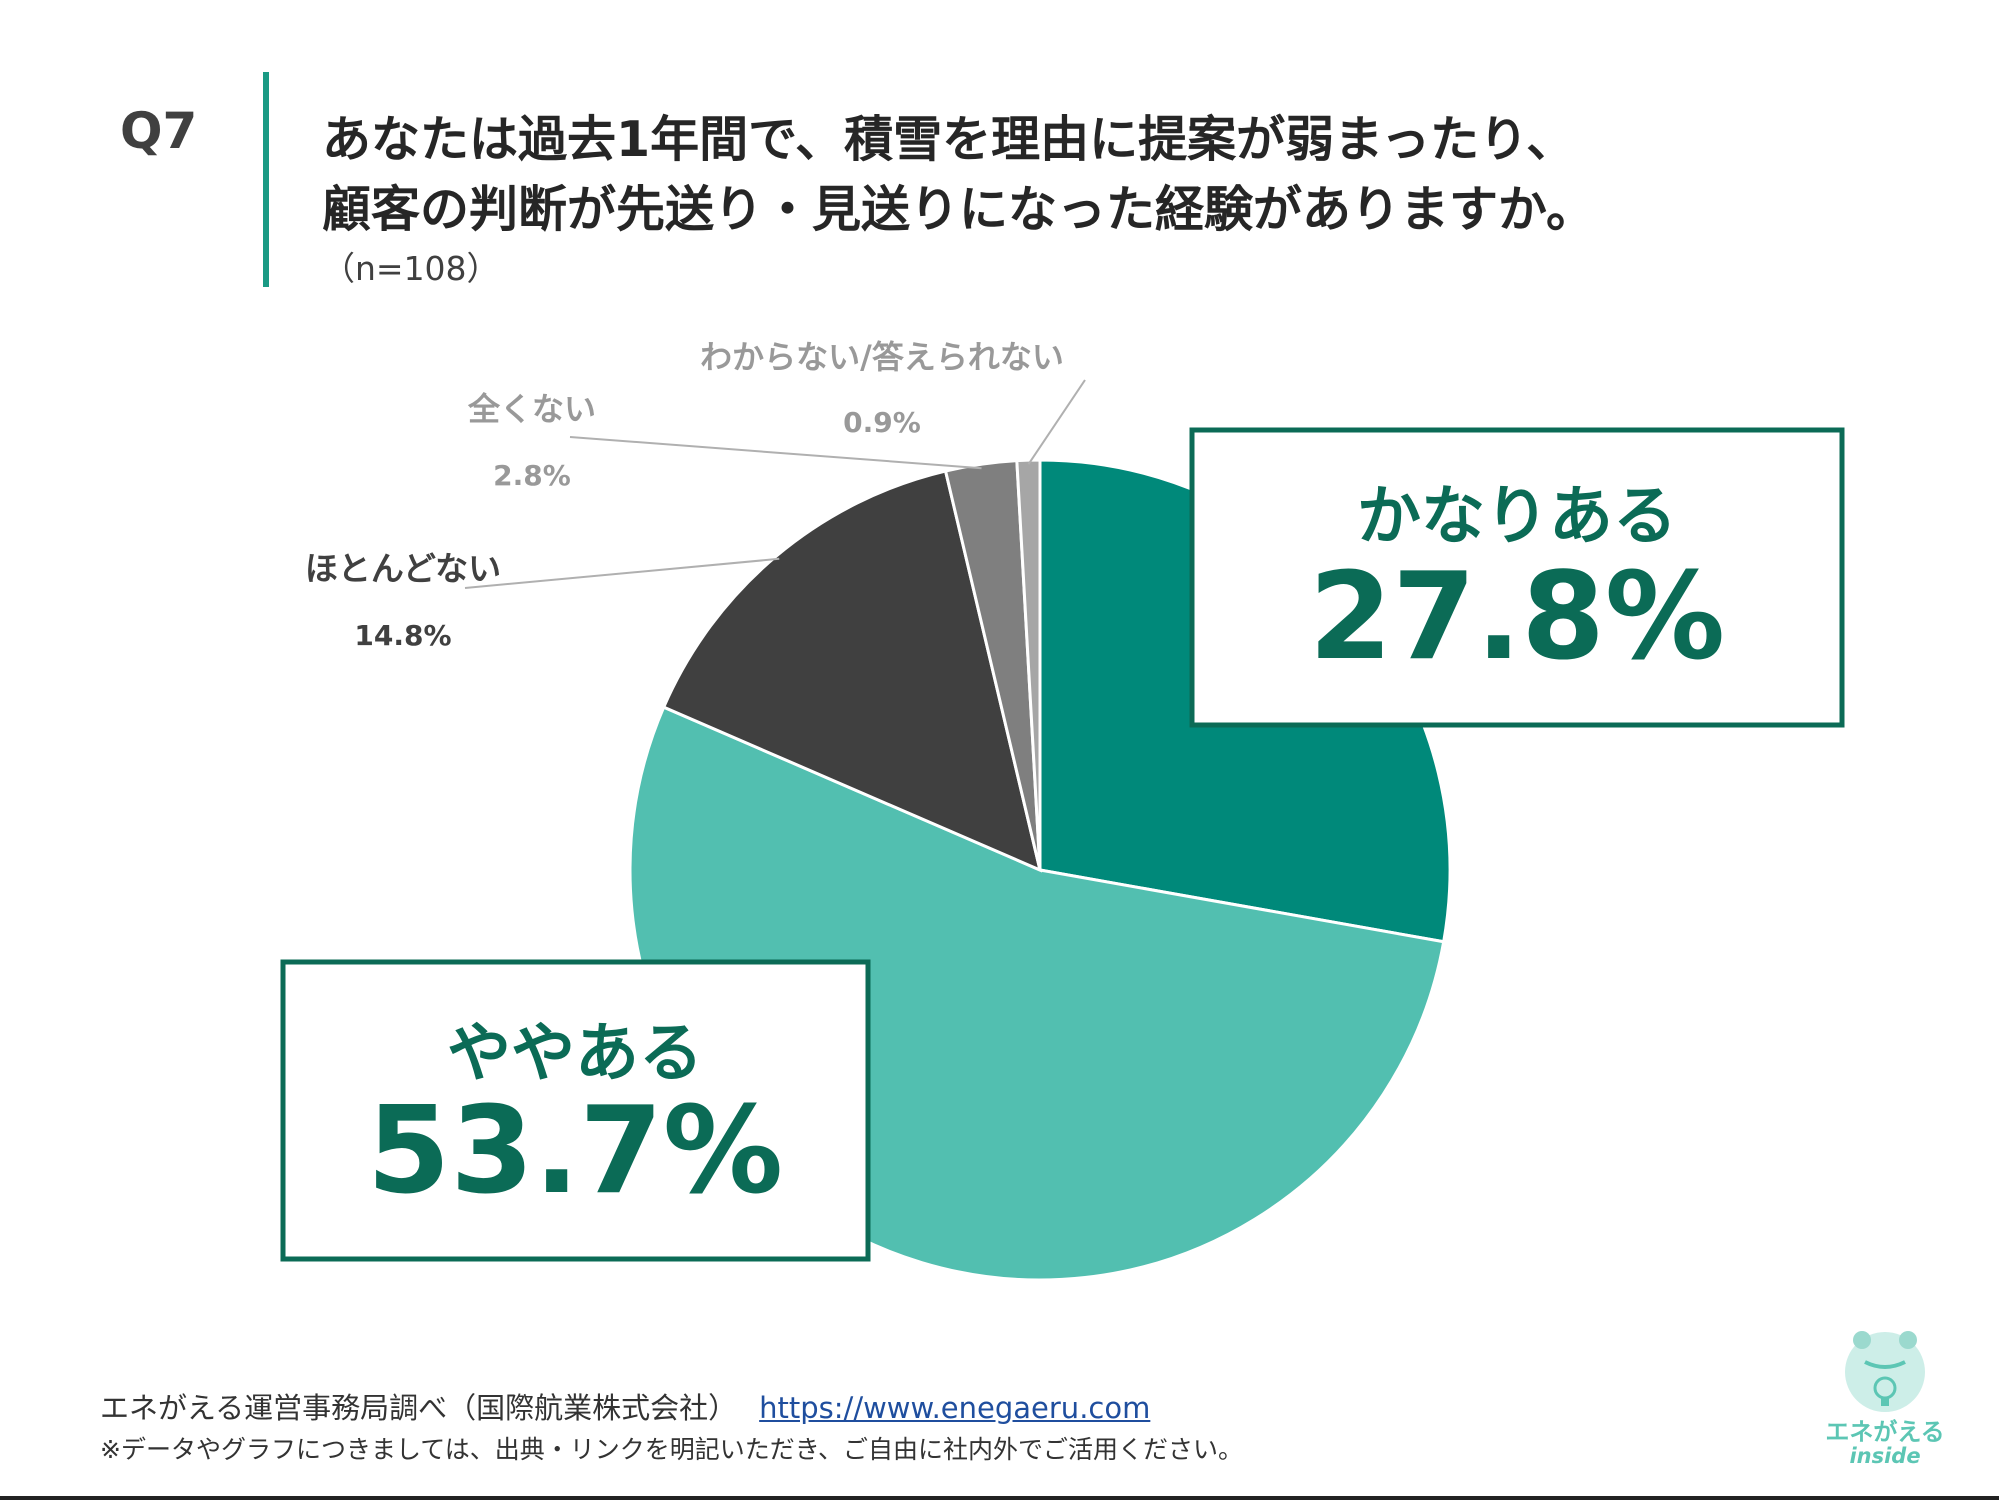  What do you see at coordinates (622, 573) in the screenshot?
I see `leader-line-hardly` at bounding box center [622, 573].